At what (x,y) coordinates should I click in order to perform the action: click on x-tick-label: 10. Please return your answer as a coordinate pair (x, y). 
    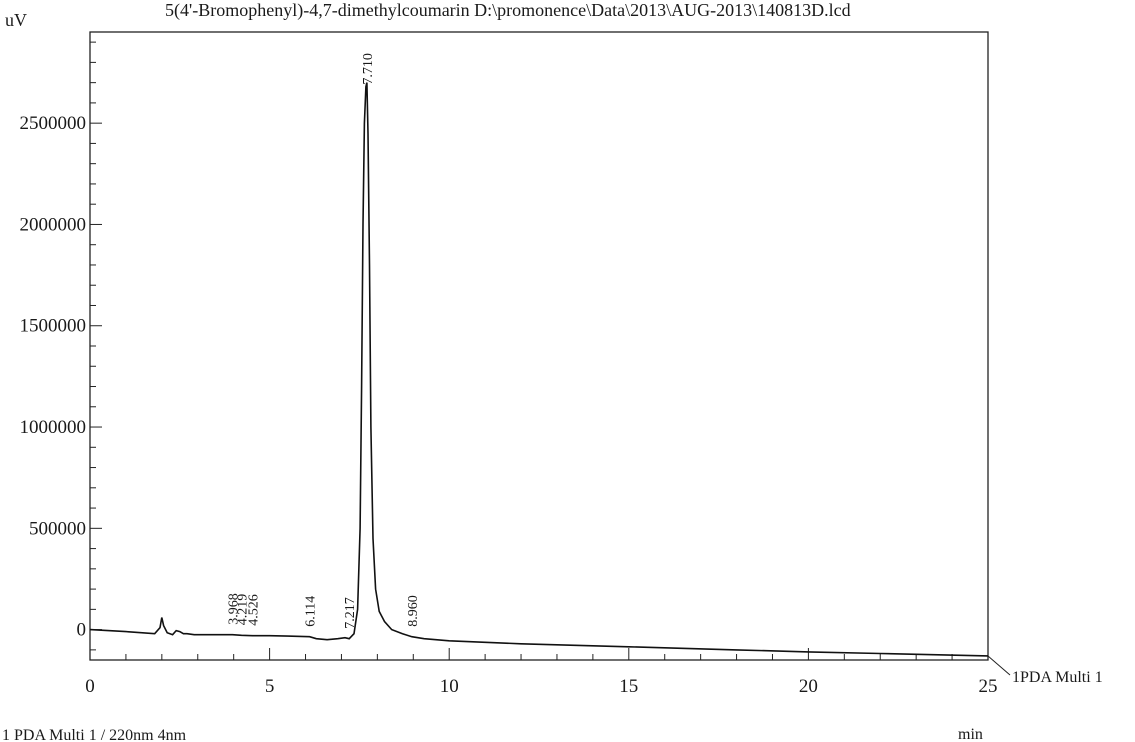
    Looking at the image, I should click on (449, 686).